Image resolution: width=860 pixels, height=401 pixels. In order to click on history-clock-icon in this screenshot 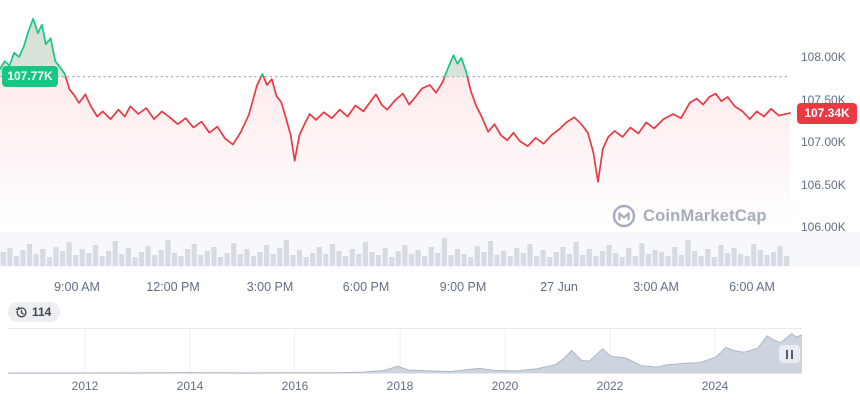, I will do `click(21, 311)`.